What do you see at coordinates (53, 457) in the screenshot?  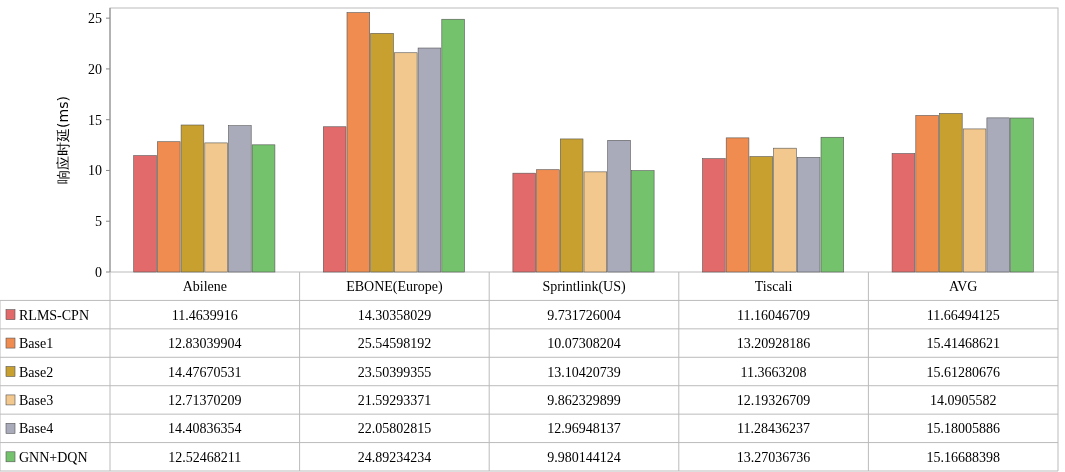 I see `legend-label: GNN+DQN` at bounding box center [53, 457].